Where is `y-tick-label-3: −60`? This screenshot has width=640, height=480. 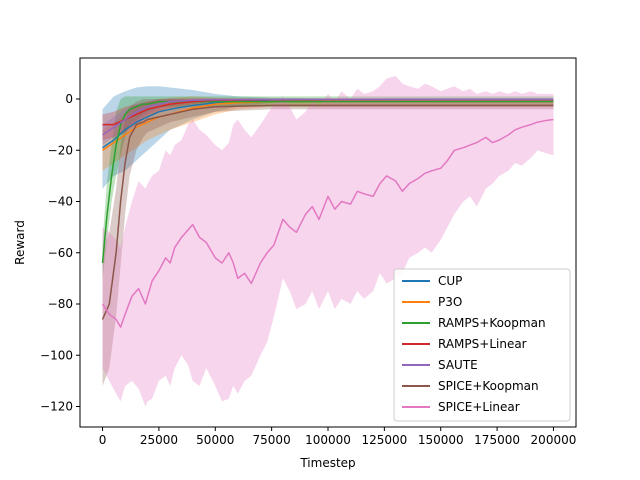 y-tick-label-3: −60 is located at coordinates (60, 253).